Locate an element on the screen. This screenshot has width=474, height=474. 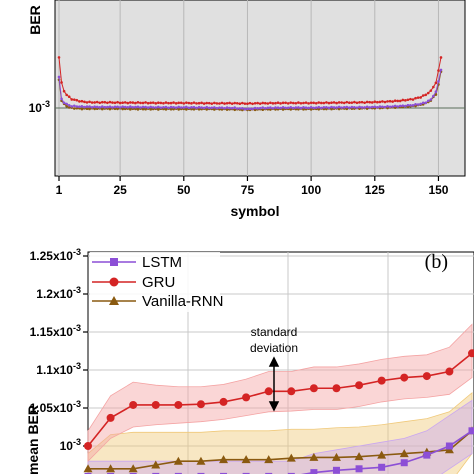
bottom-ytick-4: 1.05x10⁻³ is located at coordinates (55, 407).